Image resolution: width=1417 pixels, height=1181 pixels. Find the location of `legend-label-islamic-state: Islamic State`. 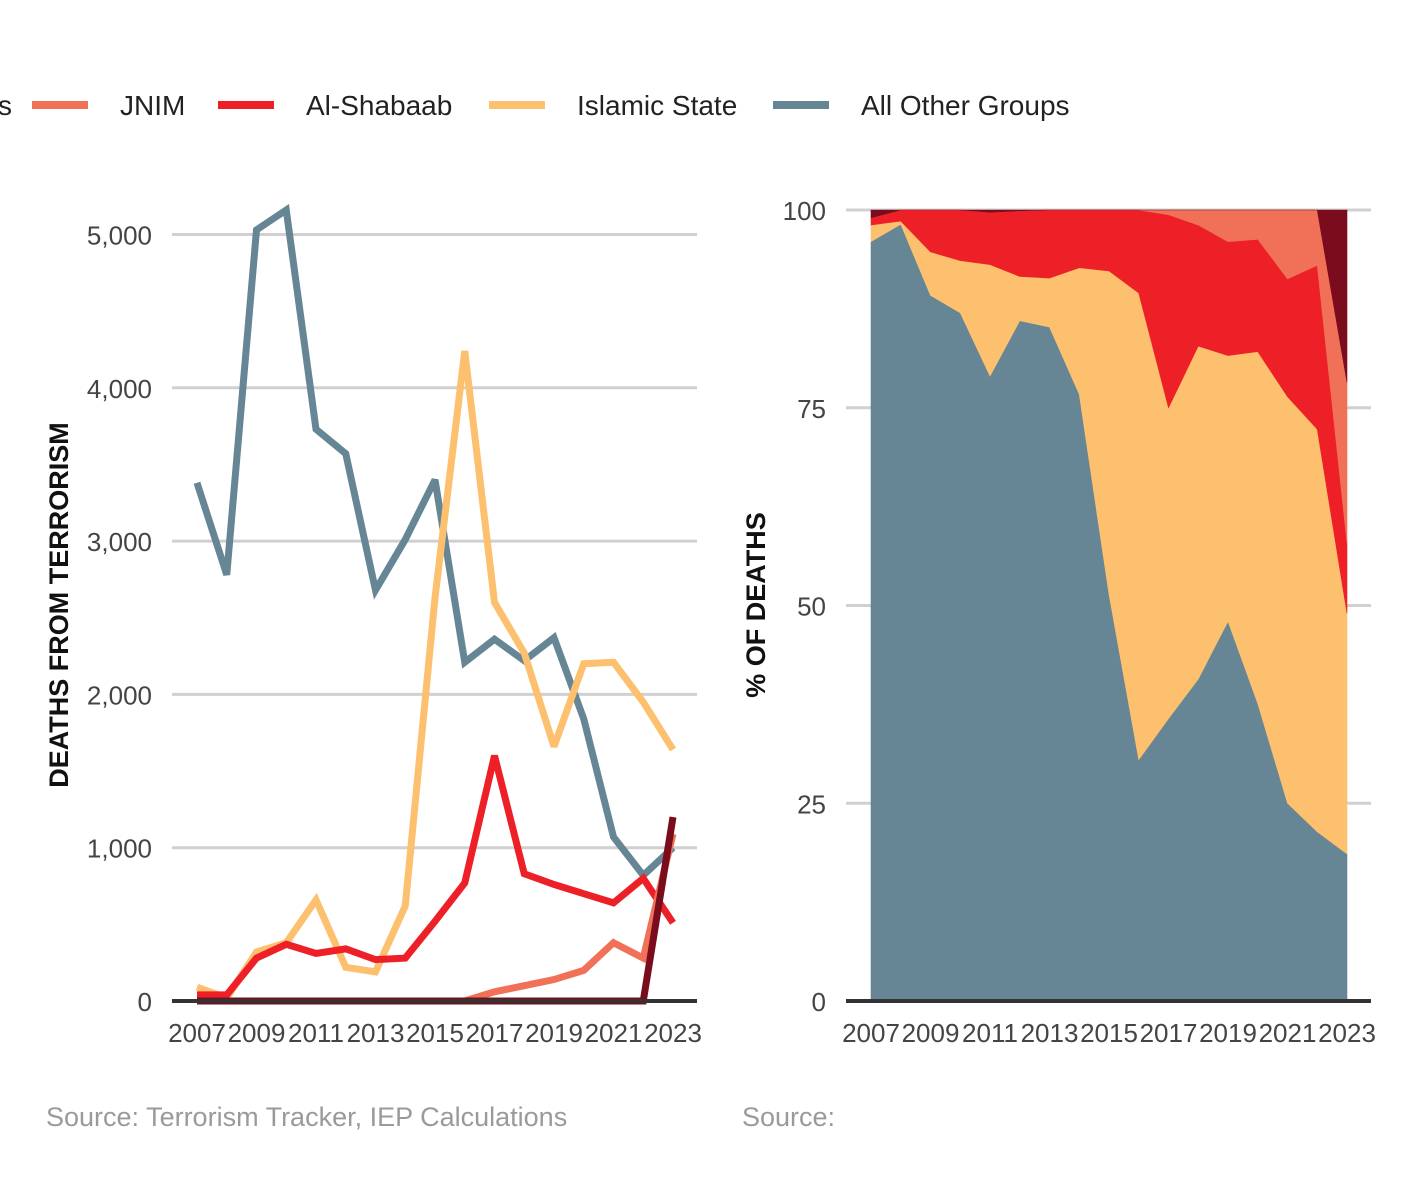

legend-label-islamic-state: Islamic State is located at coordinates (657, 105).